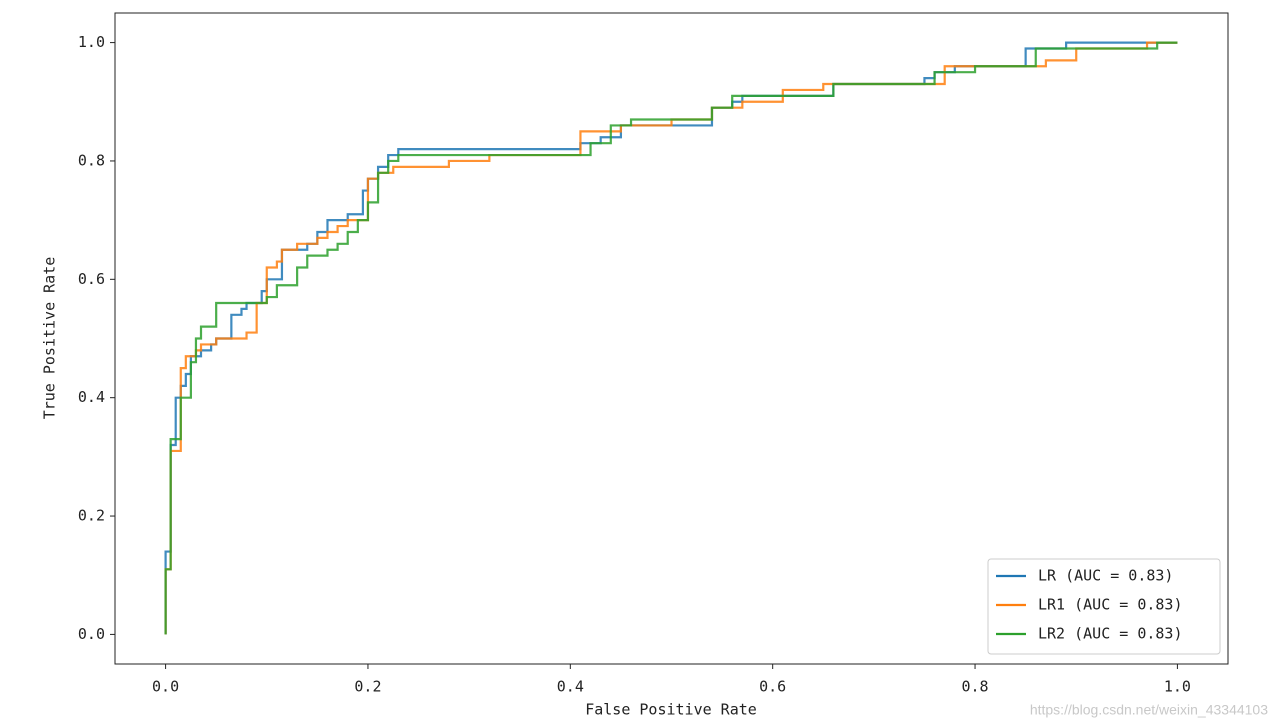  Describe the element at coordinates (91, 634) in the screenshot. I see `y-tick-label: 0.0` at that location.